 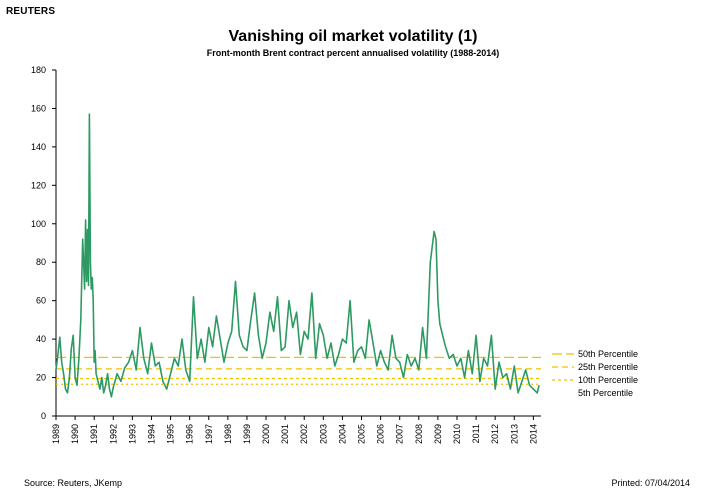 I want to click on y-tick-label: 140, so click(x=38, y=147).